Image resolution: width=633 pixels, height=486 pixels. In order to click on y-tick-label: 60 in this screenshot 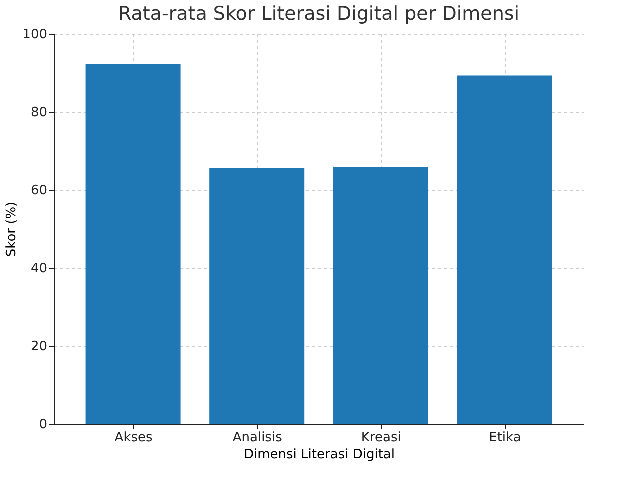, I will do `click(39, 191)`.